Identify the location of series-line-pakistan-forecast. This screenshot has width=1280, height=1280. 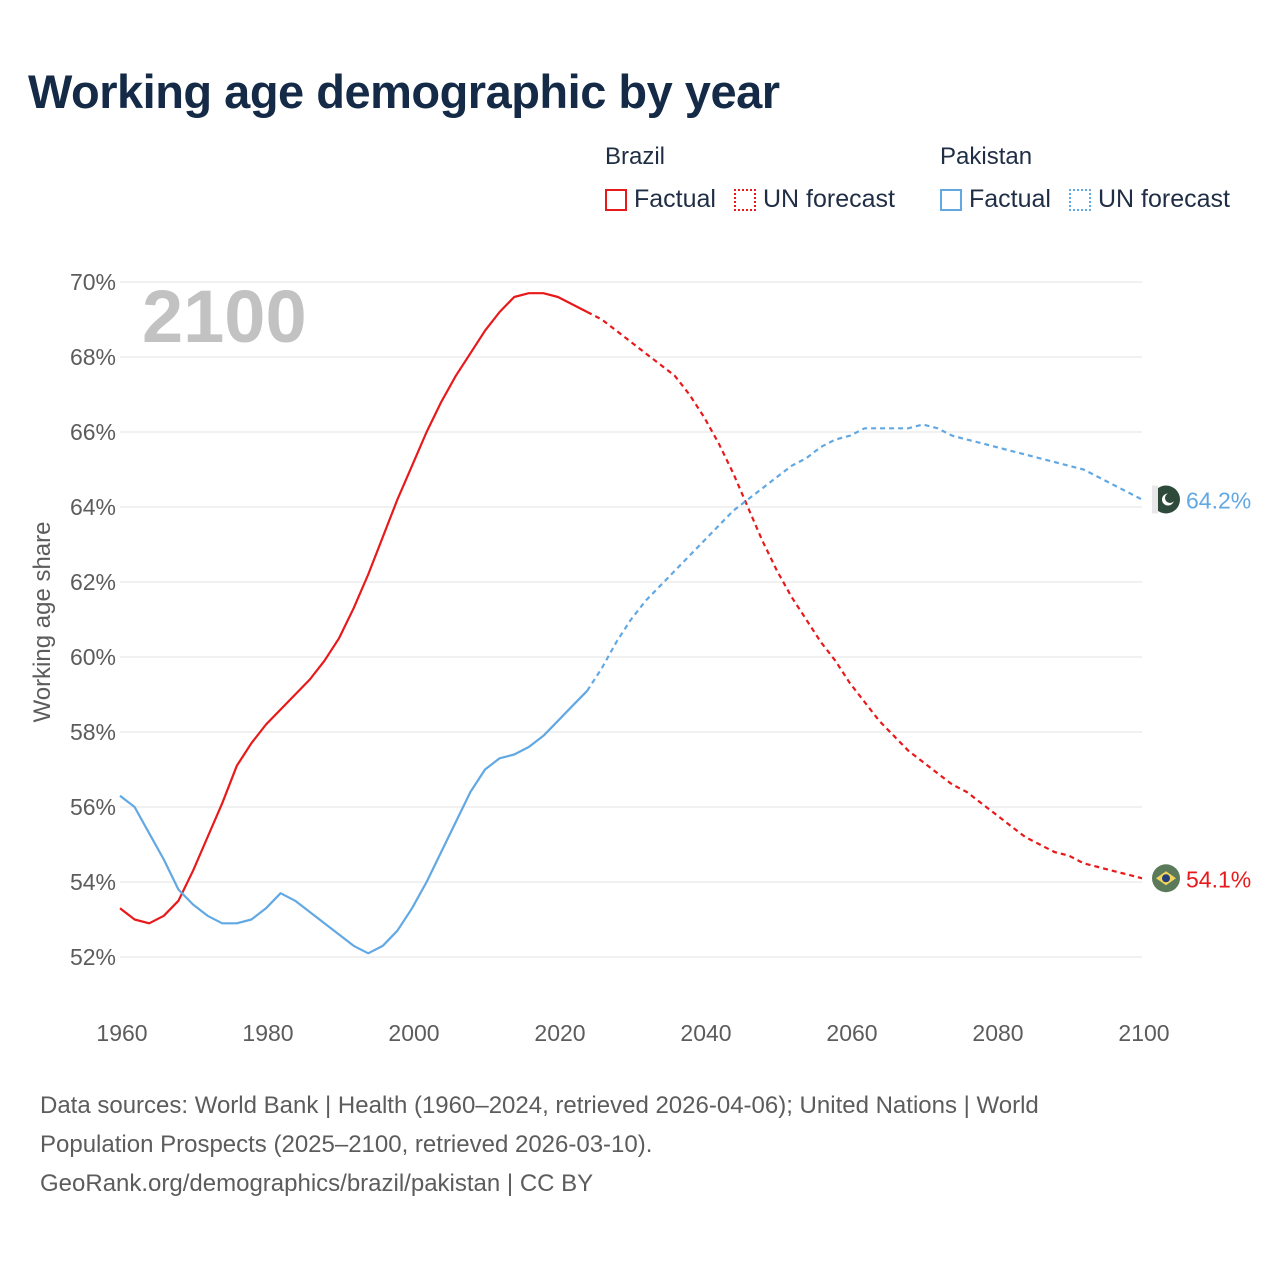
(864, 557).